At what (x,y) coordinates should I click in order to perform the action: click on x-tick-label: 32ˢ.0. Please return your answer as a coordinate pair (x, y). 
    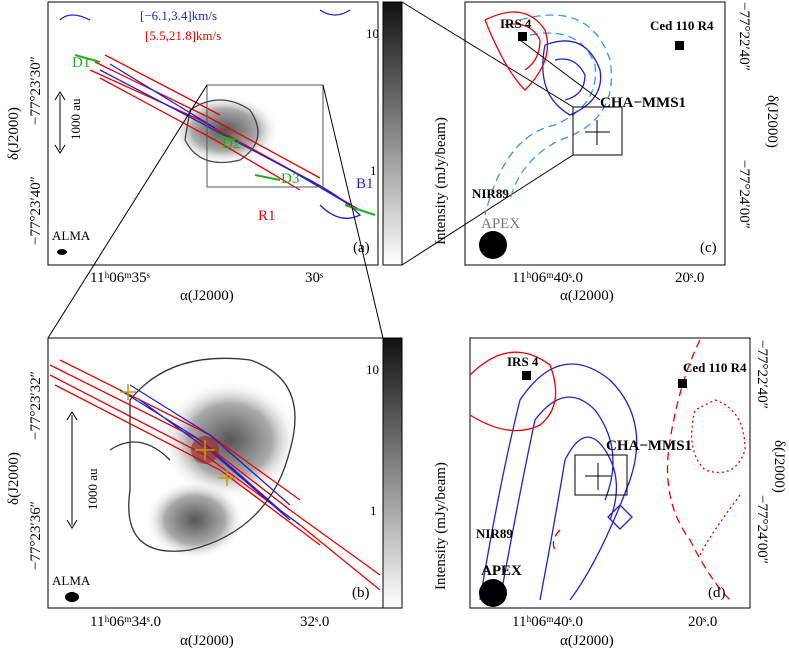
    Looking at the image, I should click on (314, 622).